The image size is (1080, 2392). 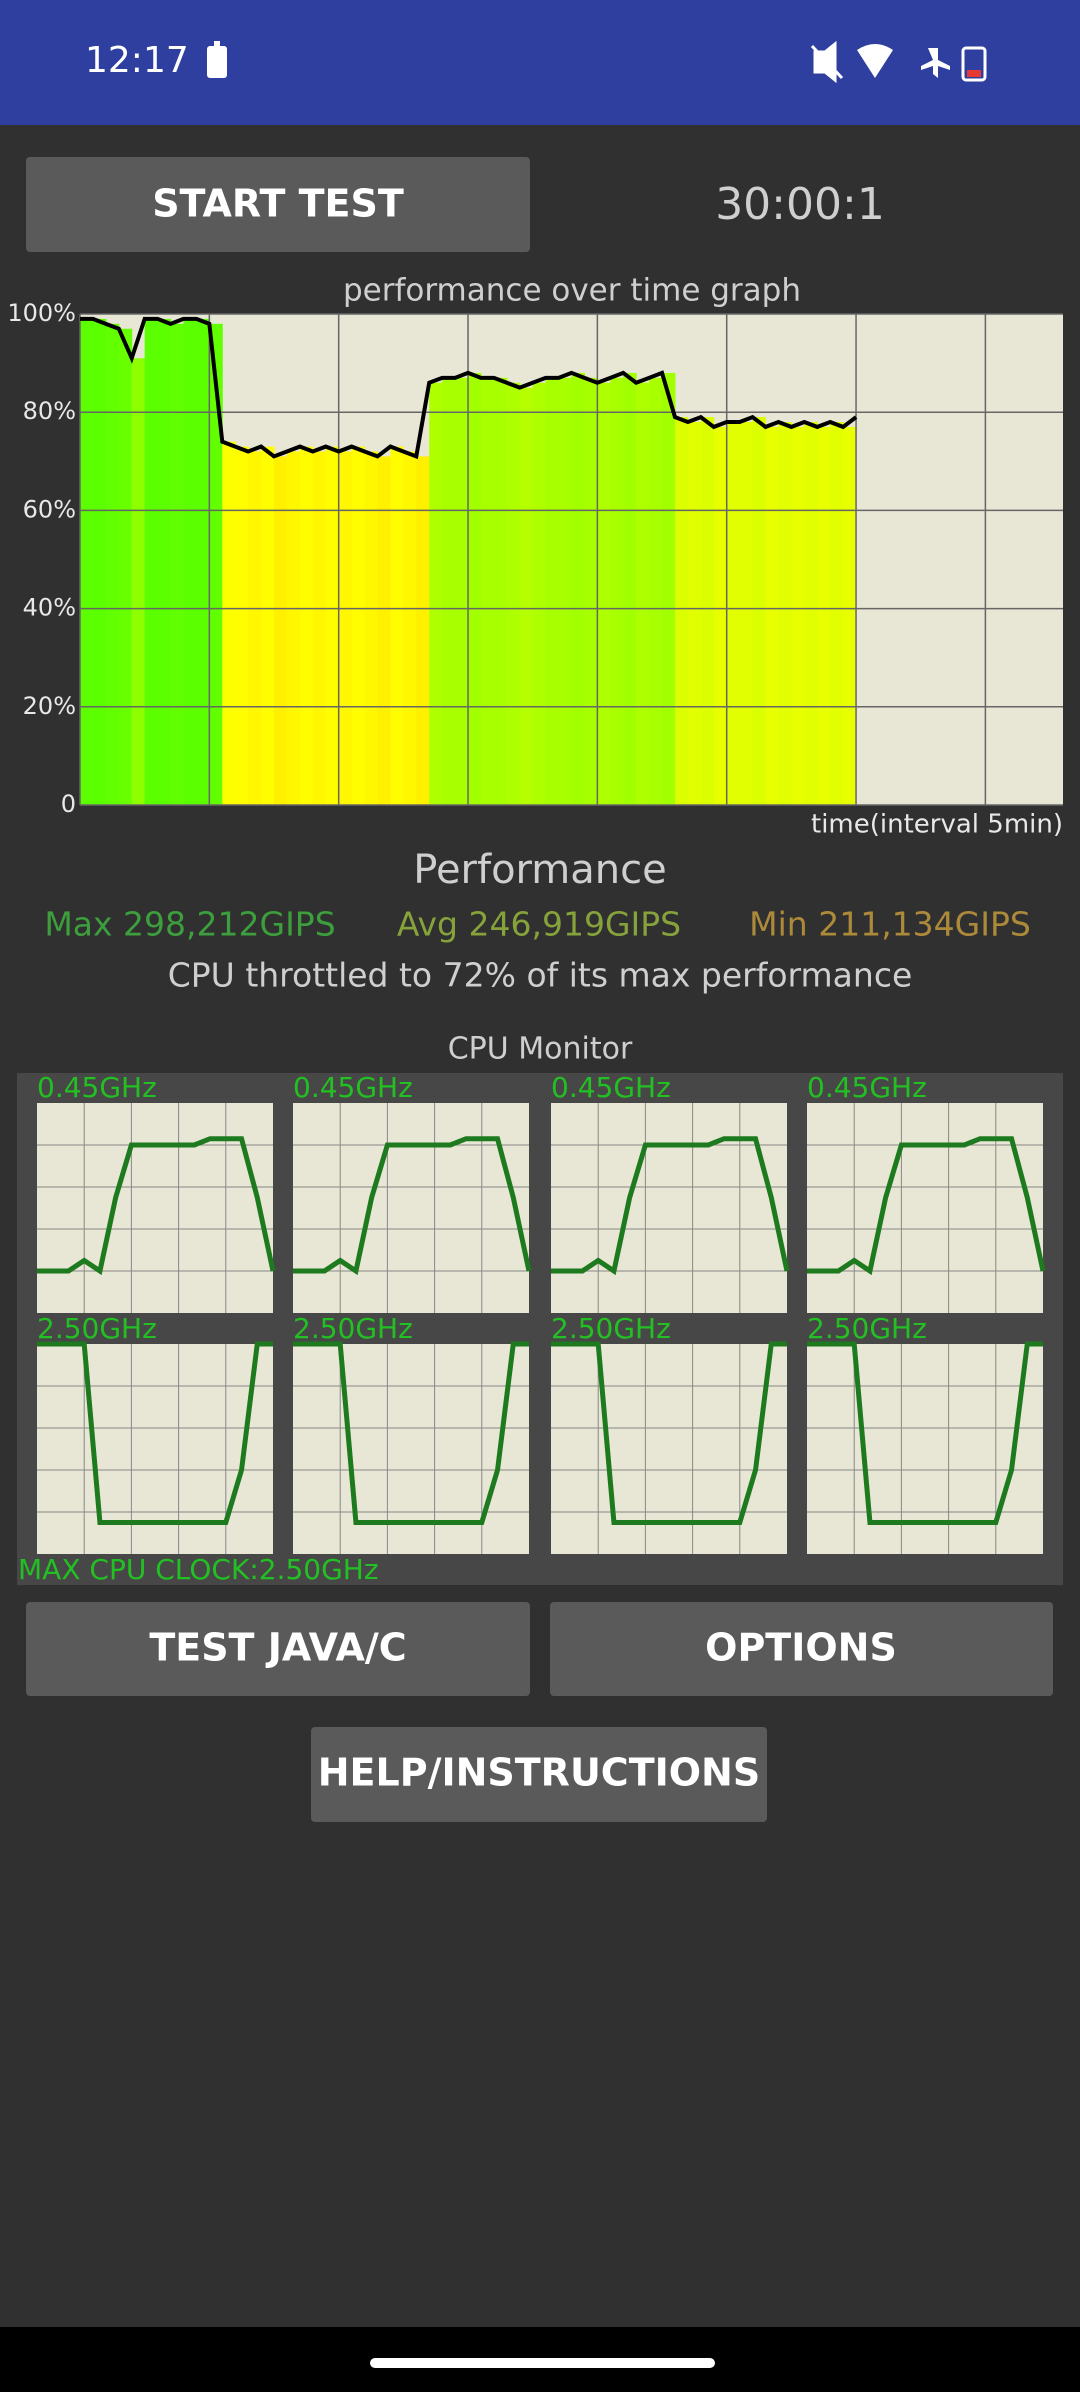 I want to click on options-button: OPTIONS, so click(x=801, y=1649).